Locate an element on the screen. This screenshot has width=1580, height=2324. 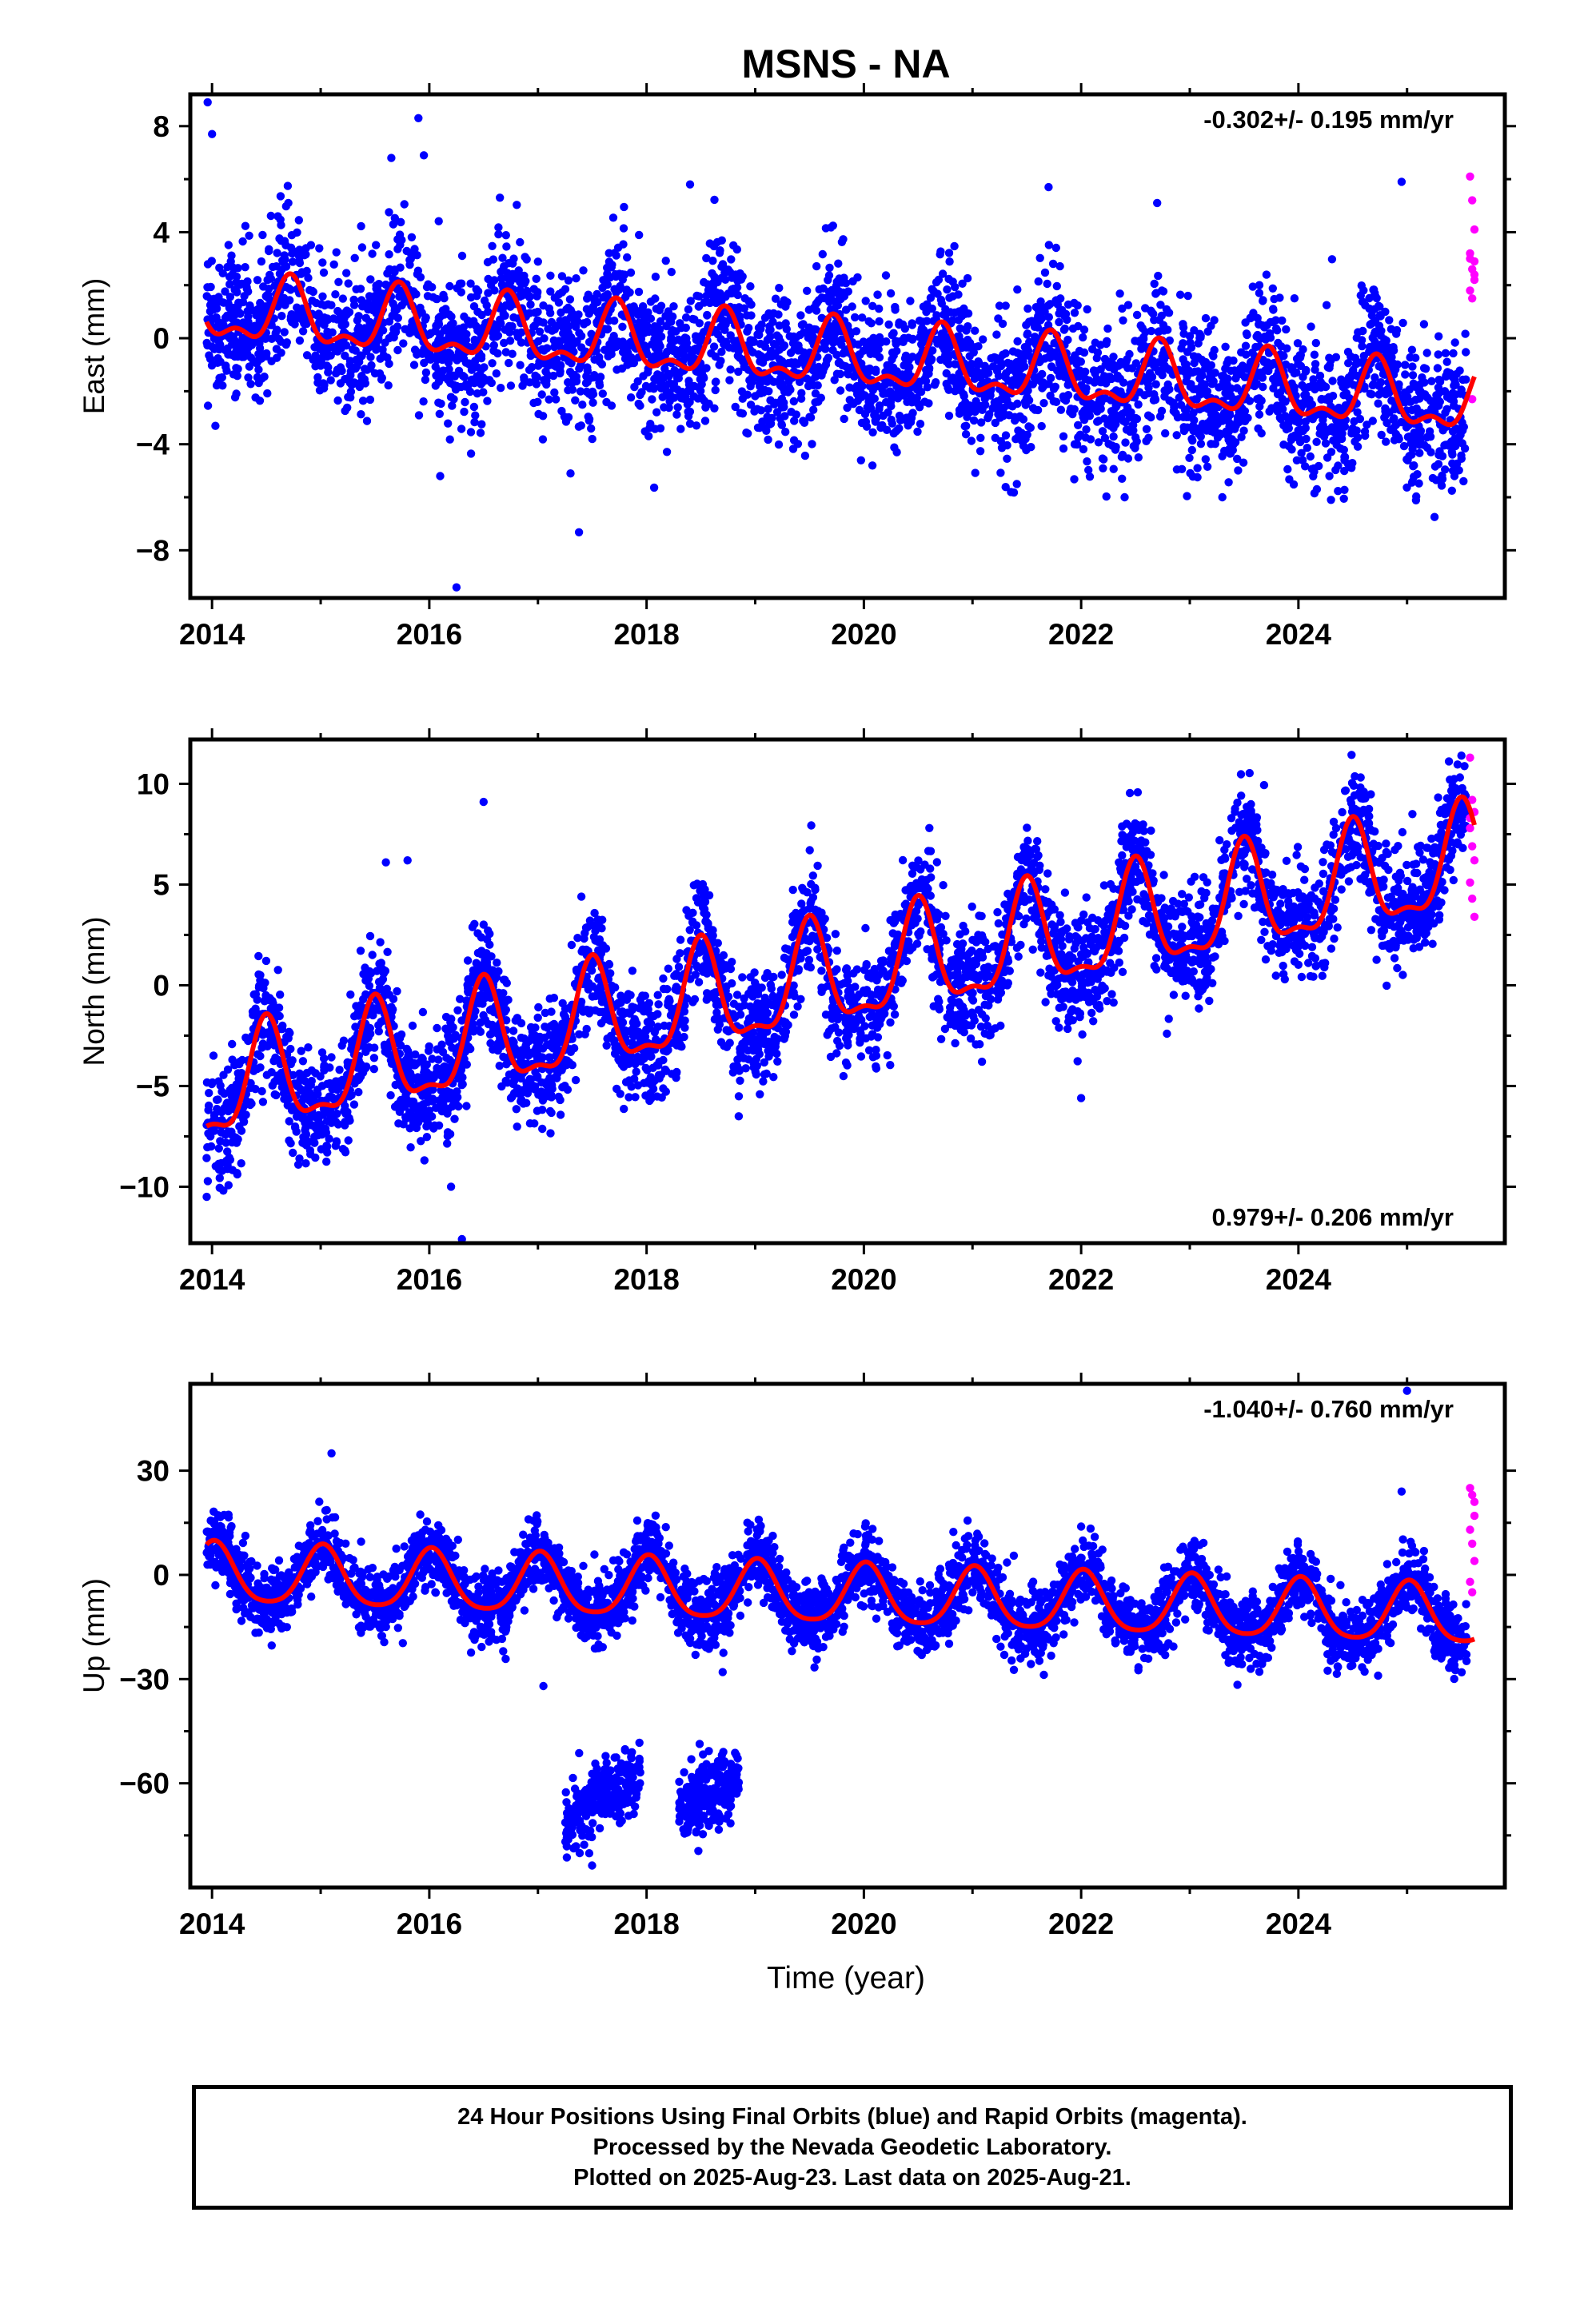
rate-label: -0.302+/- 0.195 mm/yr is located at coordinates (1328, 120).